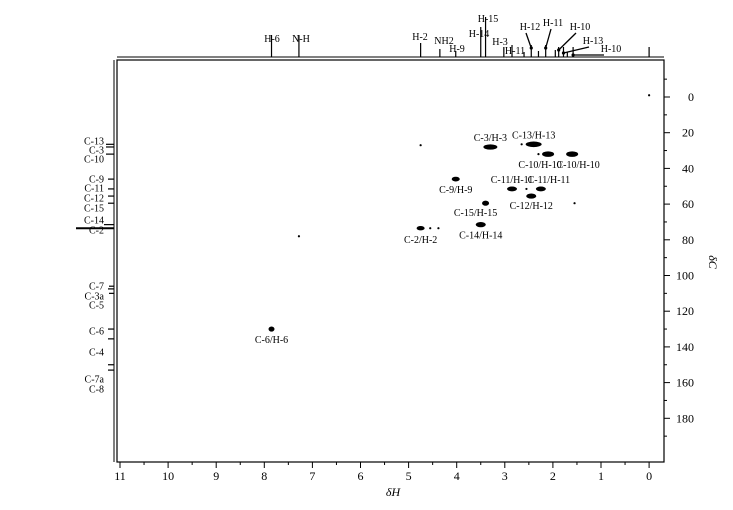  What do you see at coordinates (688, 168) in the screenshot?
I see `y-tick-label: 40` at bounding box center [688, 168].